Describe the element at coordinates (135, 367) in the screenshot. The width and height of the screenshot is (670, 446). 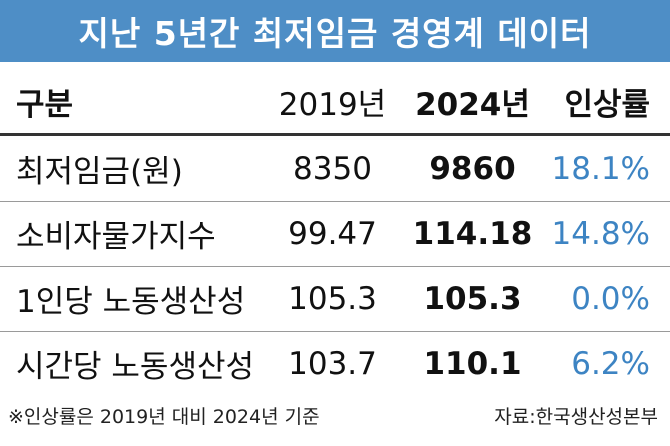
I see `row-label: 시간당 노동생산성` at that location.